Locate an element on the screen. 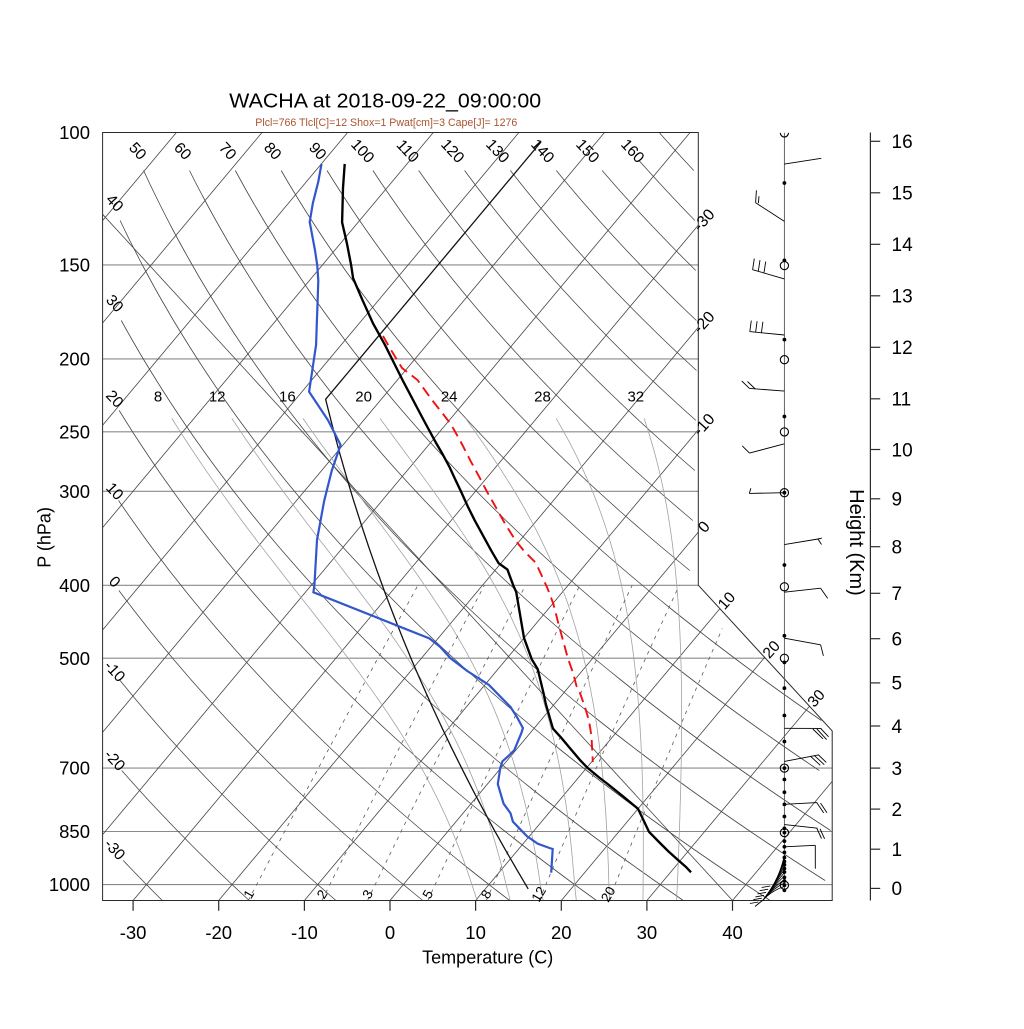  svg-text: 100 is located at coordinates (74, 132).